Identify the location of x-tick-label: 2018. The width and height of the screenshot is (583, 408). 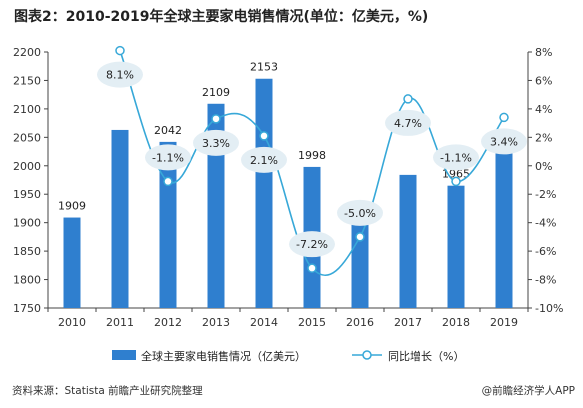
(456, 322).